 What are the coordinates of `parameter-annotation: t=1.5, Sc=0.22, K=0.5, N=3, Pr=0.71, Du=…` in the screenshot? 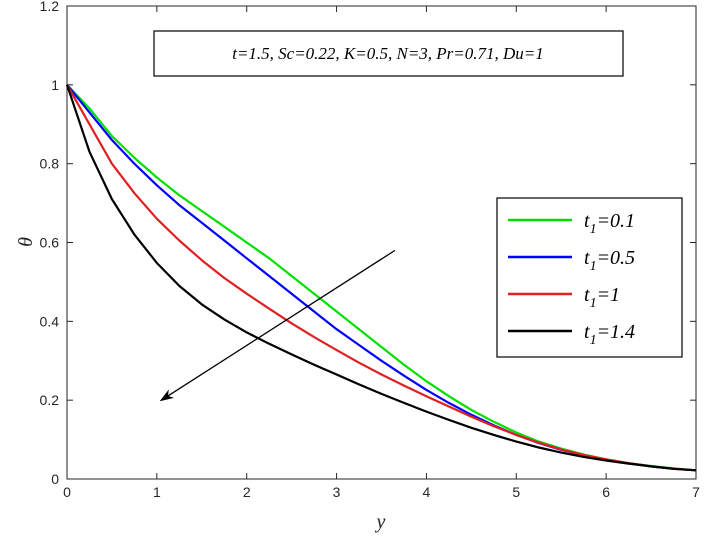 It's located at (388, 53).